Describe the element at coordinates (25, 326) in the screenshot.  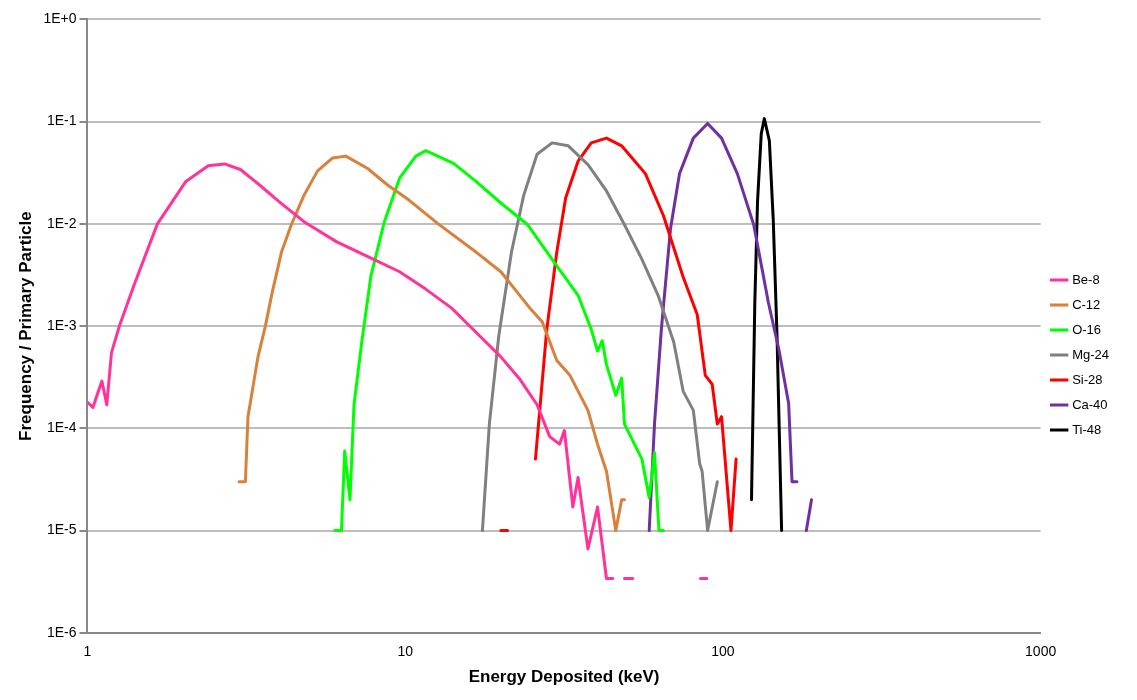
I see `y-axis-title: Frequency / Primary Particle` at that location.